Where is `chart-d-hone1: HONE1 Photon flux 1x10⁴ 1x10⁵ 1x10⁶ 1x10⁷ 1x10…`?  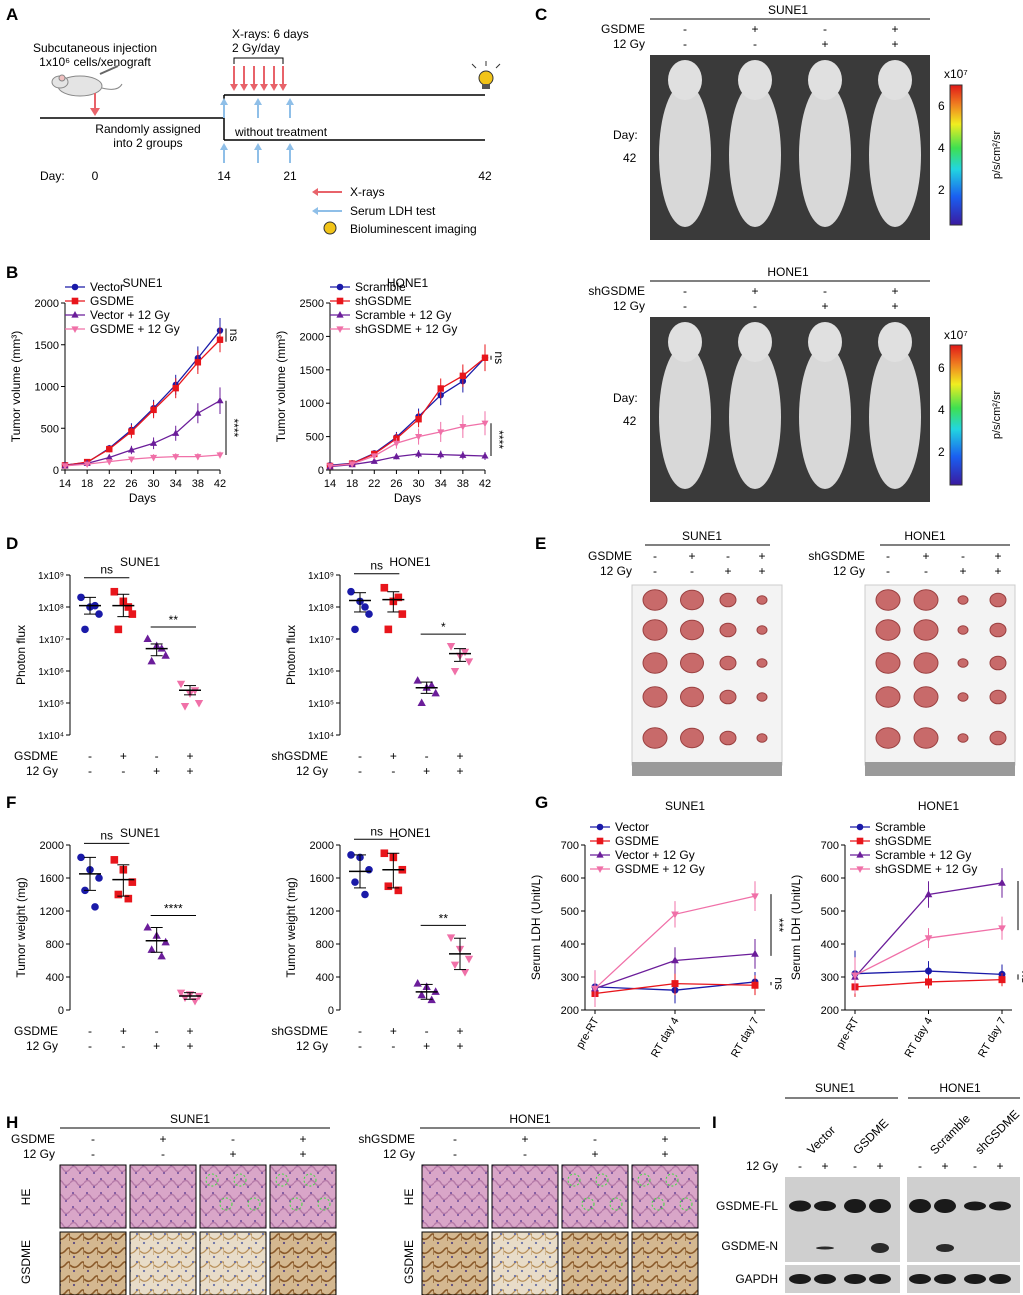
chart-d-hone1: HONE1 Photon flux 1x10⁴ 1x10⁵ 1x10⁶ 1x10⁷ 1x10… is located at coordinates (372, 666).